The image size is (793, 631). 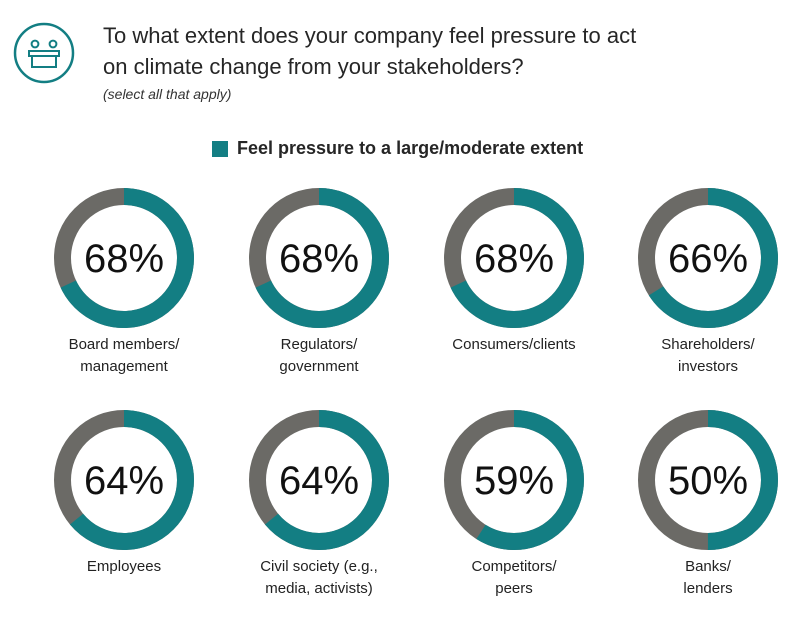 I want to click on donut-category-label: Competitors/ peers, so click(x=514, y=577).